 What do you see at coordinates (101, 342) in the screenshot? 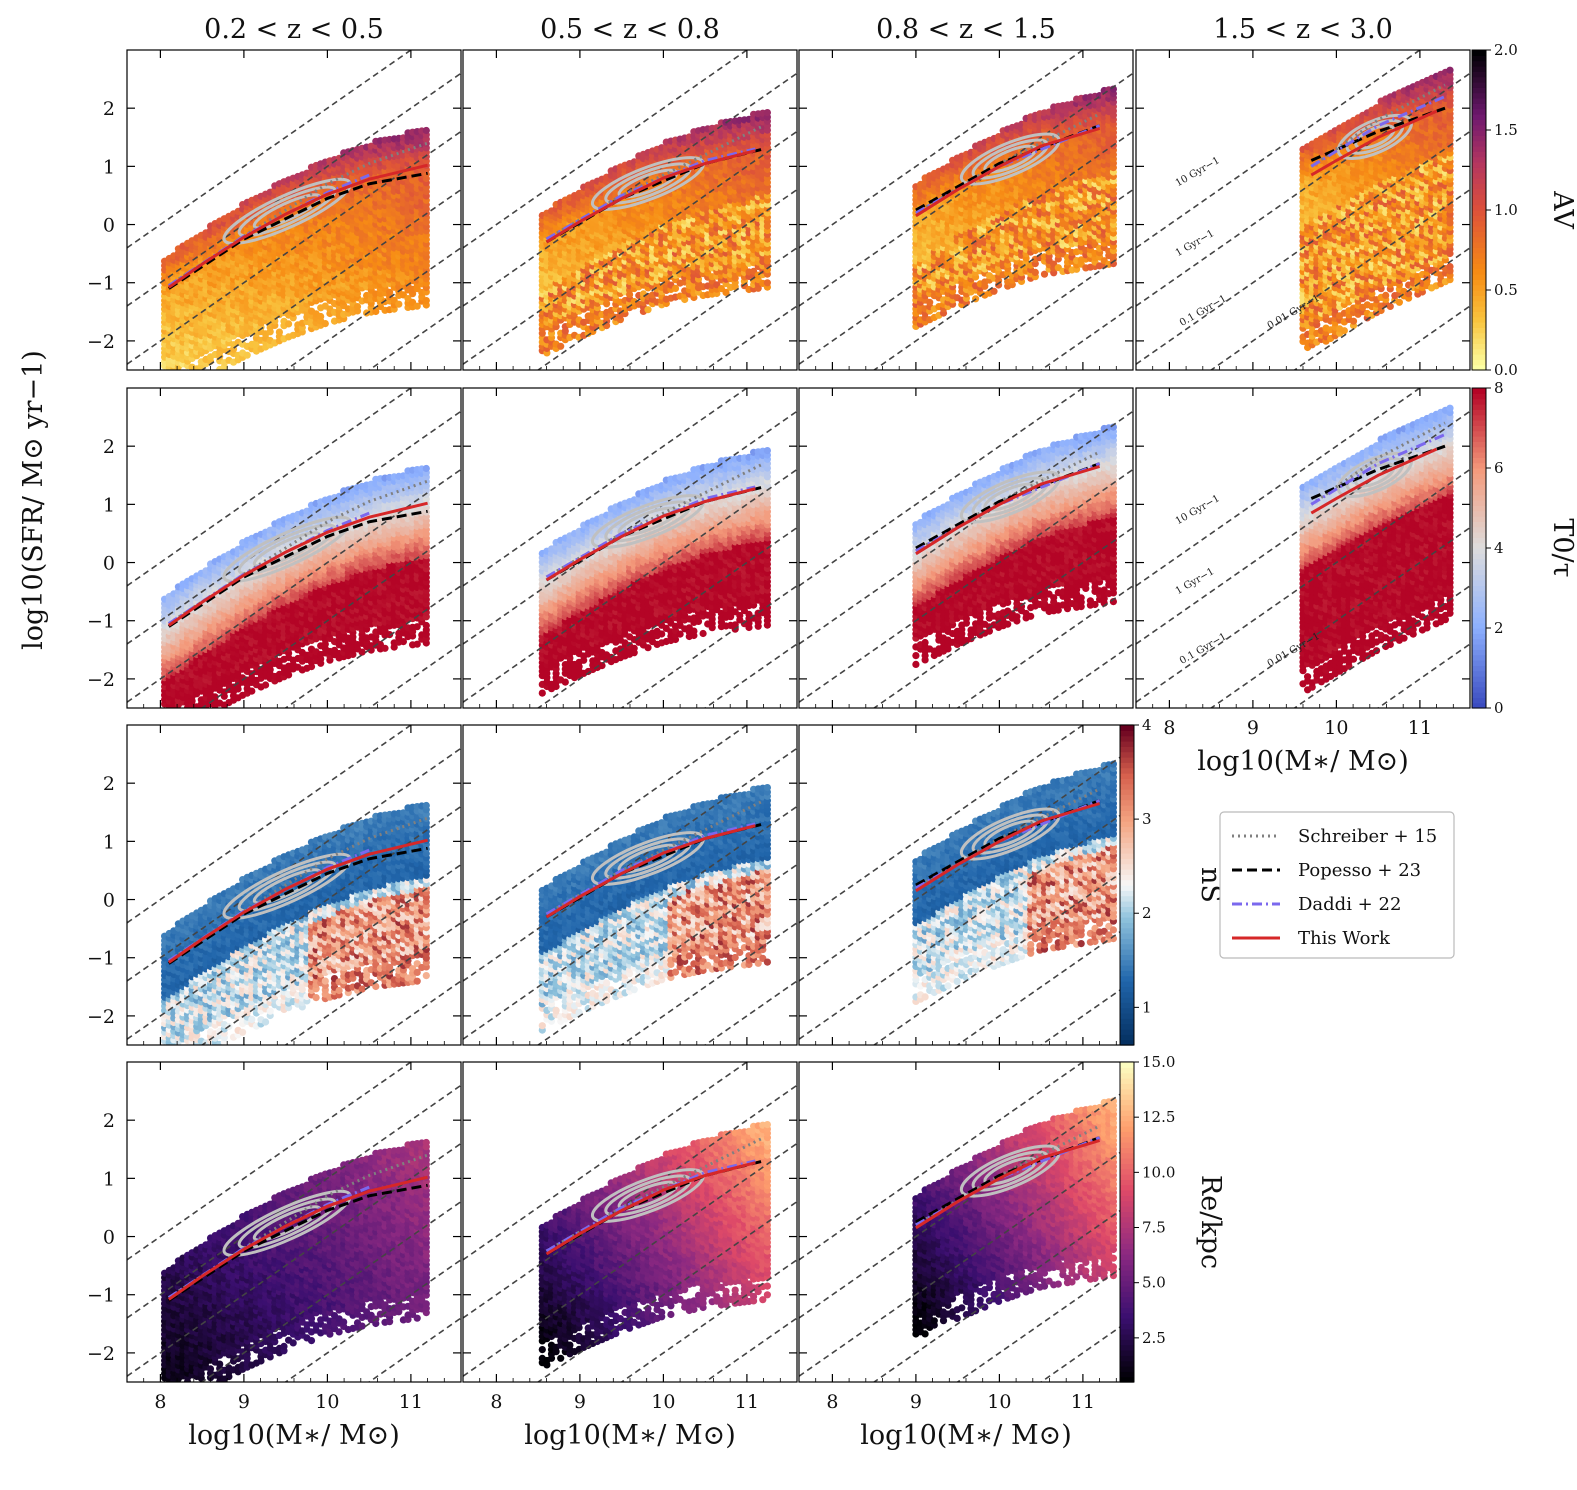
I see `y-tick-label: −2` at bounding box center [101, 342].